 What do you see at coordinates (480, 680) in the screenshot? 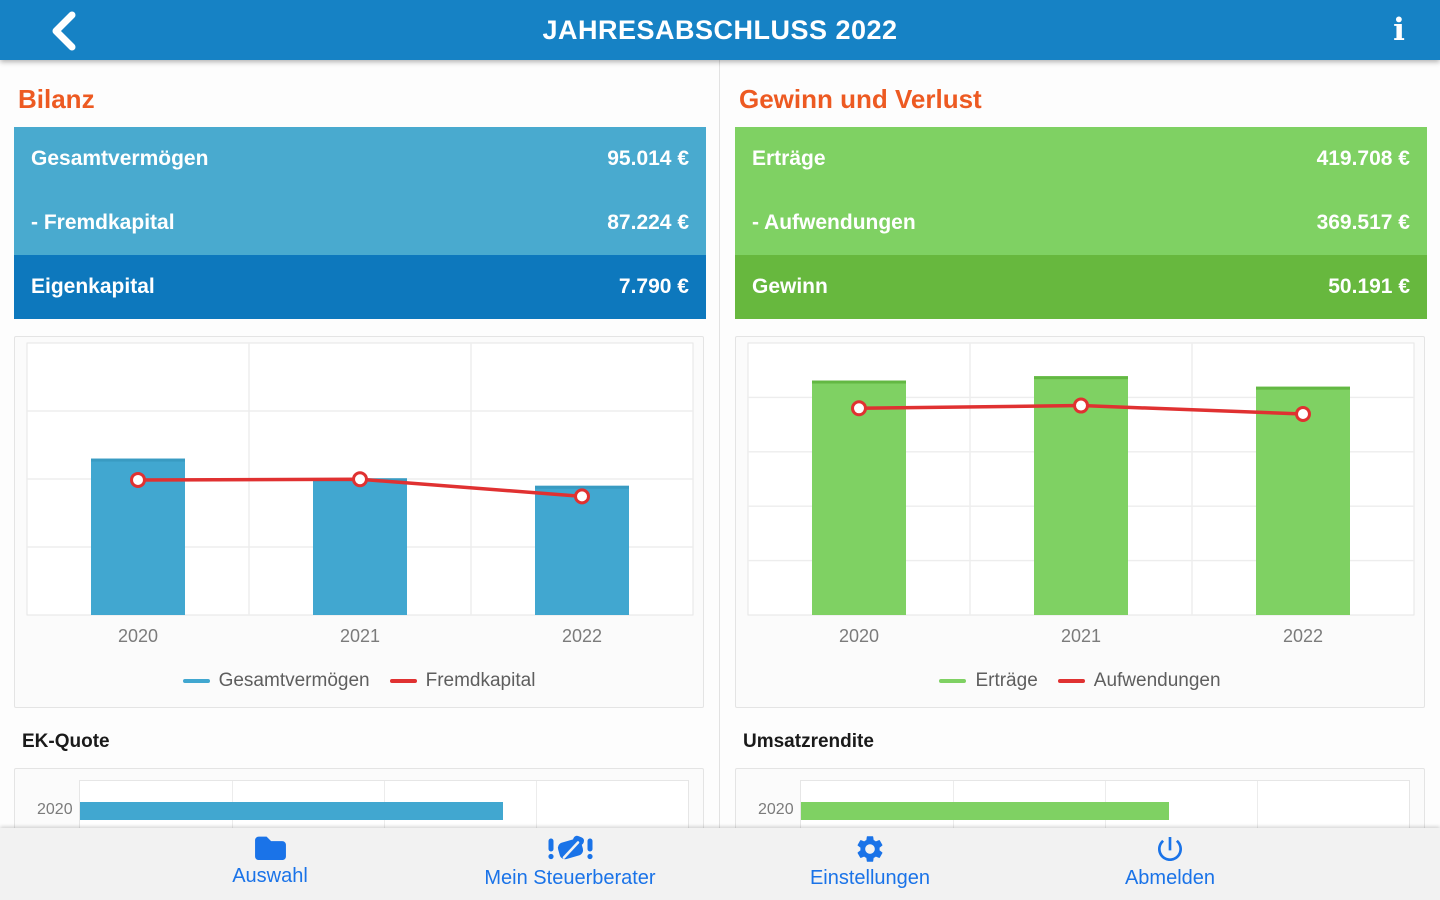
I see `legend-label: Fremdkapital` at bounding box center [480, 680].